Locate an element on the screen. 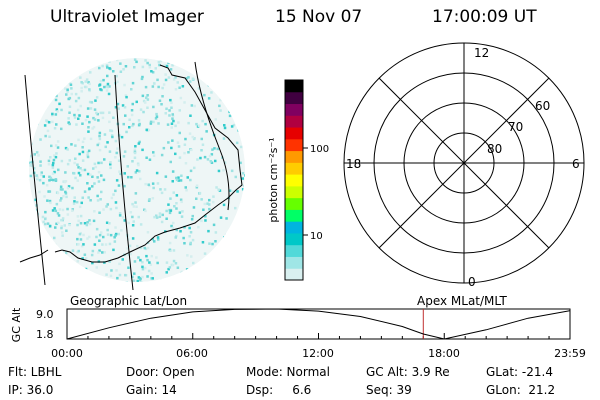 Image resolution: width=600 pixels, height=400 pixels. colorbar-segment is located at coordinates (294, 98).